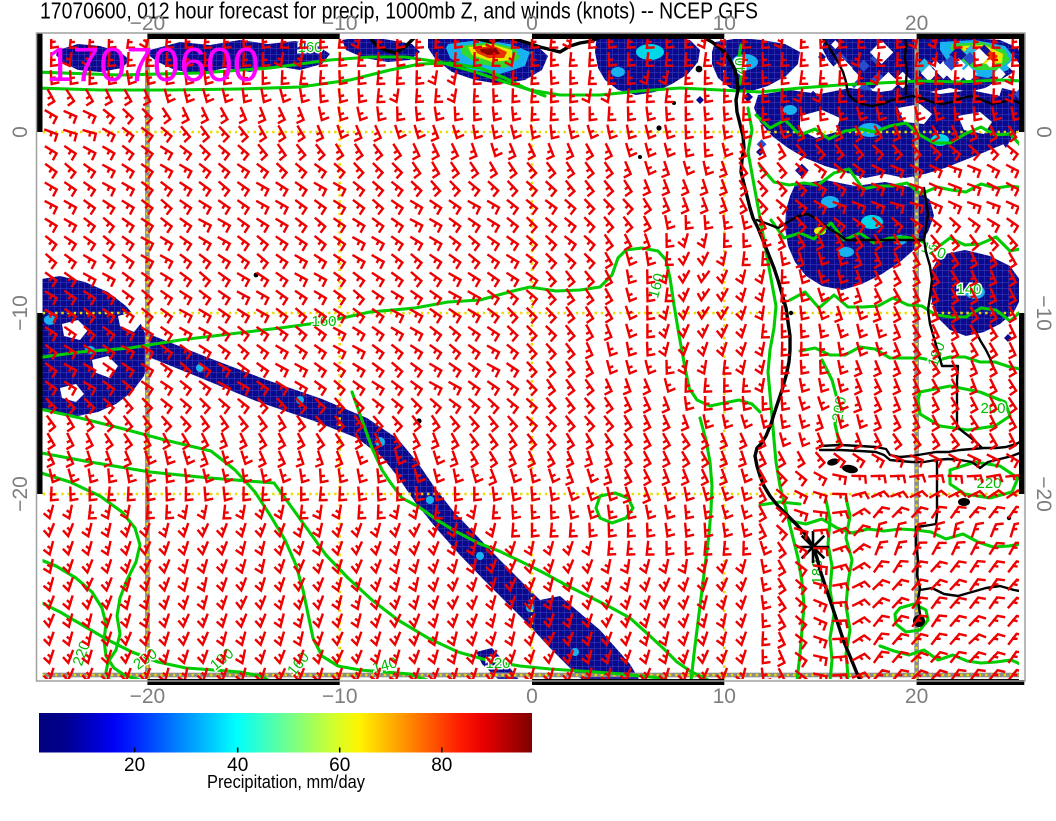  I want to click on svg-text: 160, so click(323, 321).